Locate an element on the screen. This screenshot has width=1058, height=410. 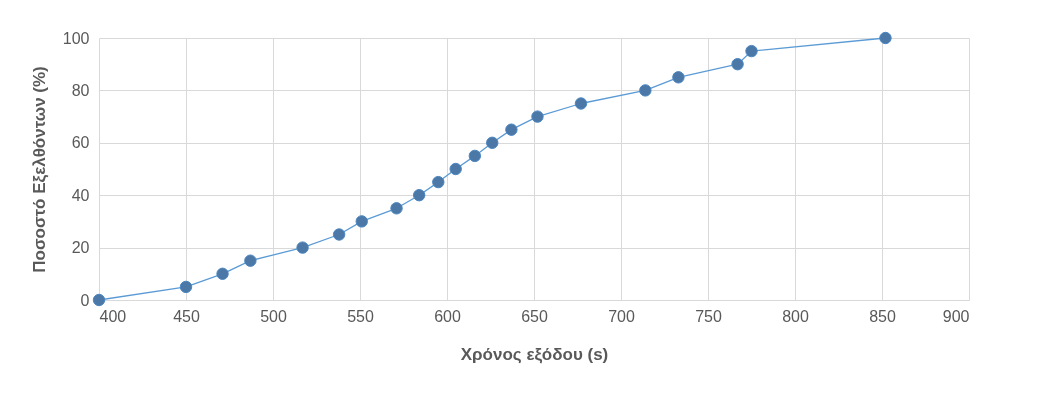
y-tick-label: 20 is located at coordinates (80, 248).